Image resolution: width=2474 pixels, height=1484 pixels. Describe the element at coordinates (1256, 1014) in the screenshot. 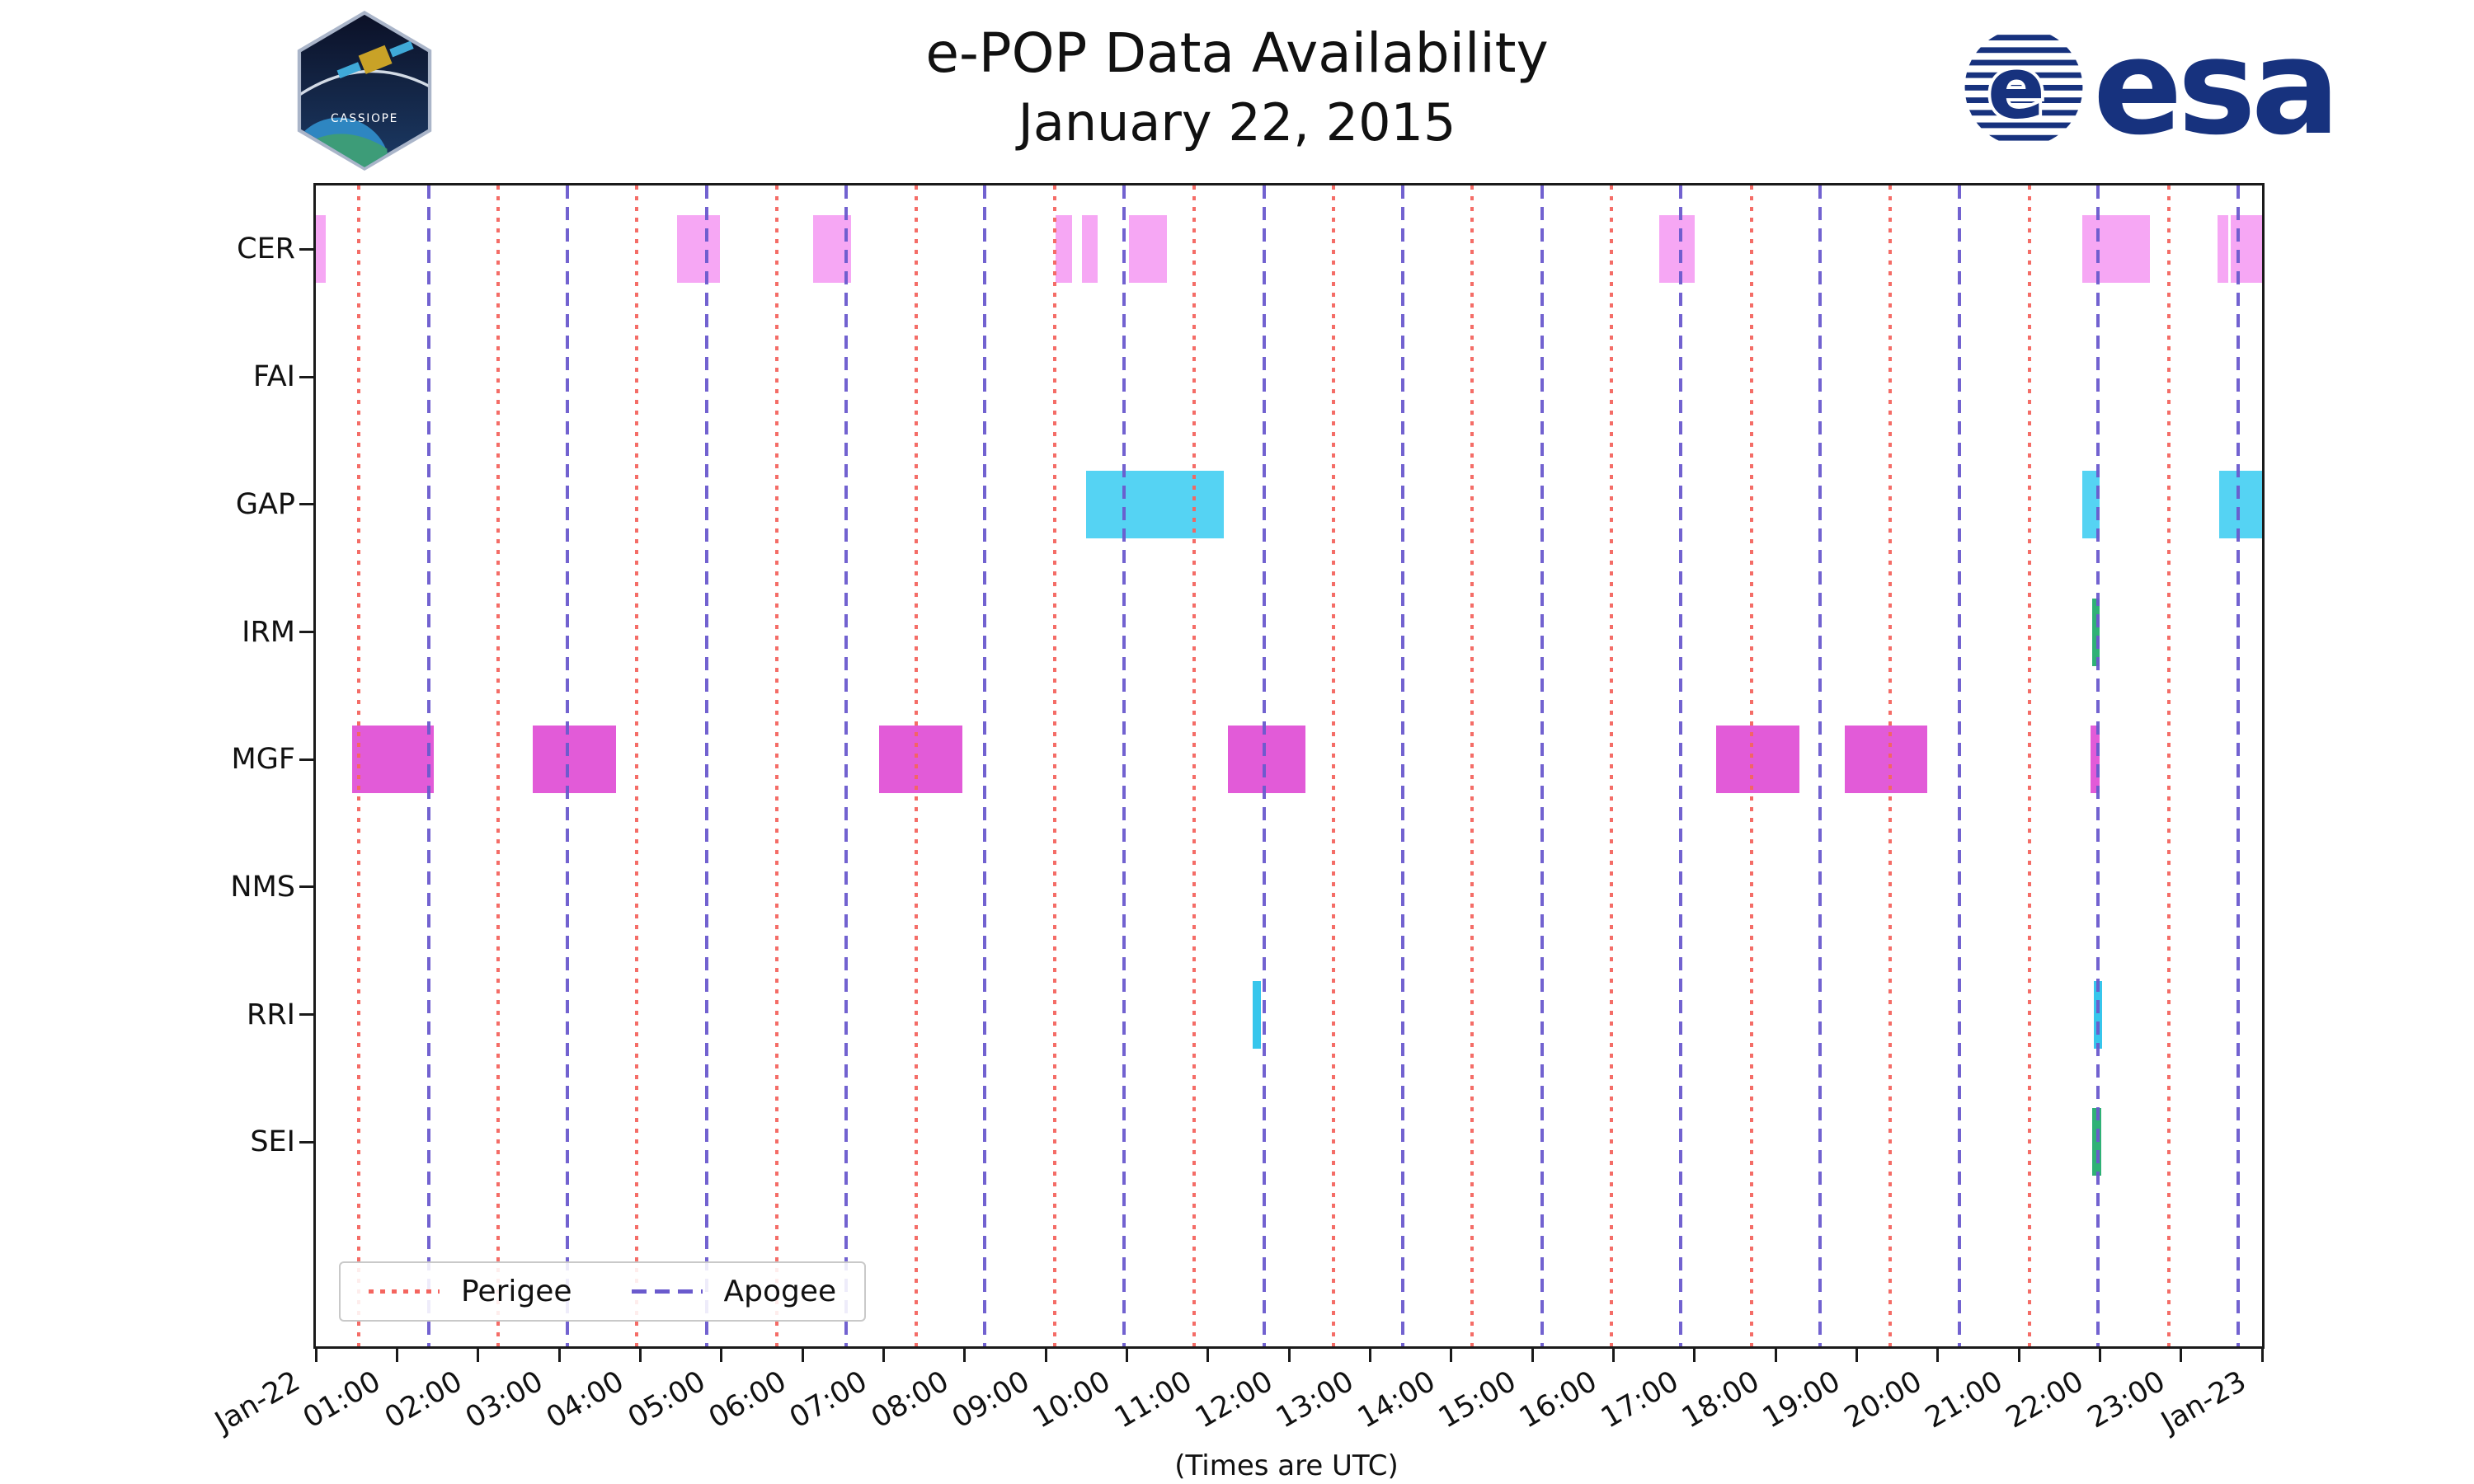

I see `availability-bar-rri` at that location.